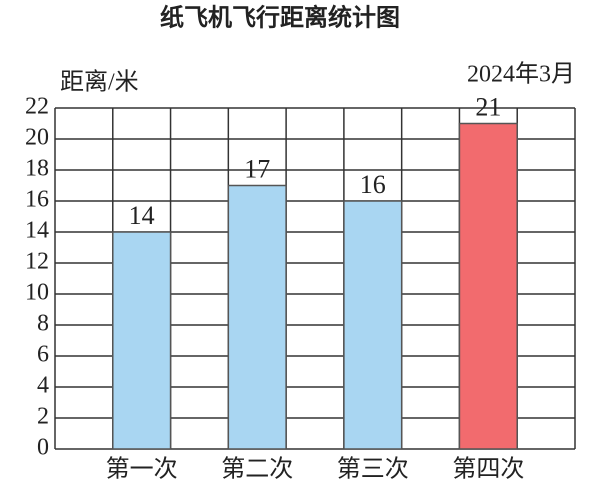  I want to click on value-label: 21, so click(488, 106).